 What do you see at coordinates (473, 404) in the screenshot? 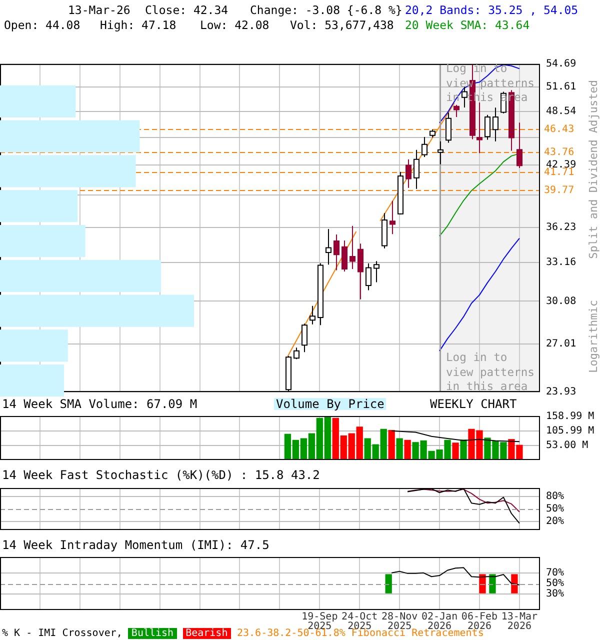
I see `text: WEEKLY CHART` at bounding box center [473, 404].